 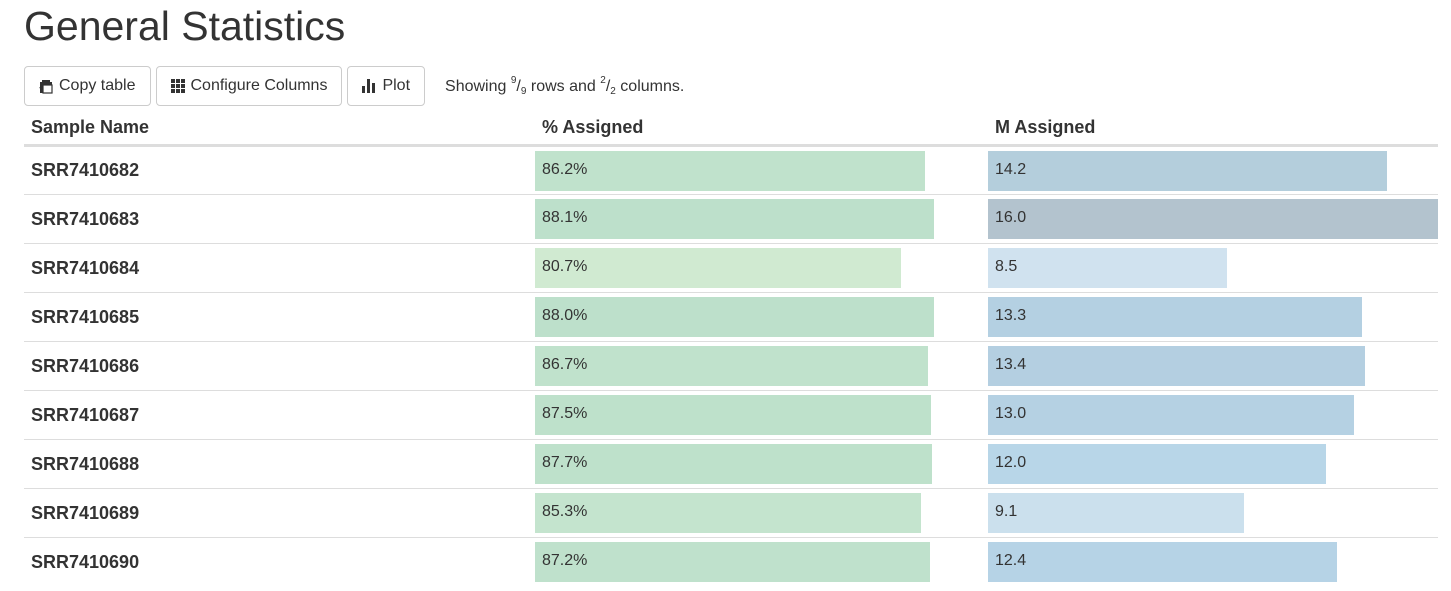 I want to click on m-assigned-value: 12.4, so click(x=1011, y=561).